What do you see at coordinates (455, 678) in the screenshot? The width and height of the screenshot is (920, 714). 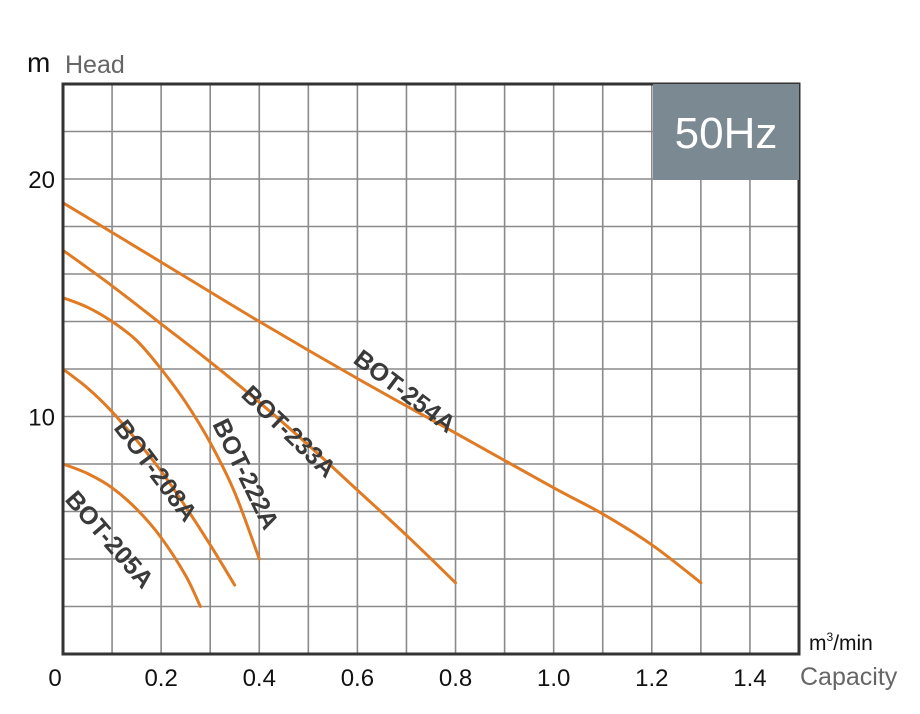 I see `x-tick-label: 0.8` at bounding box center [455, 678].